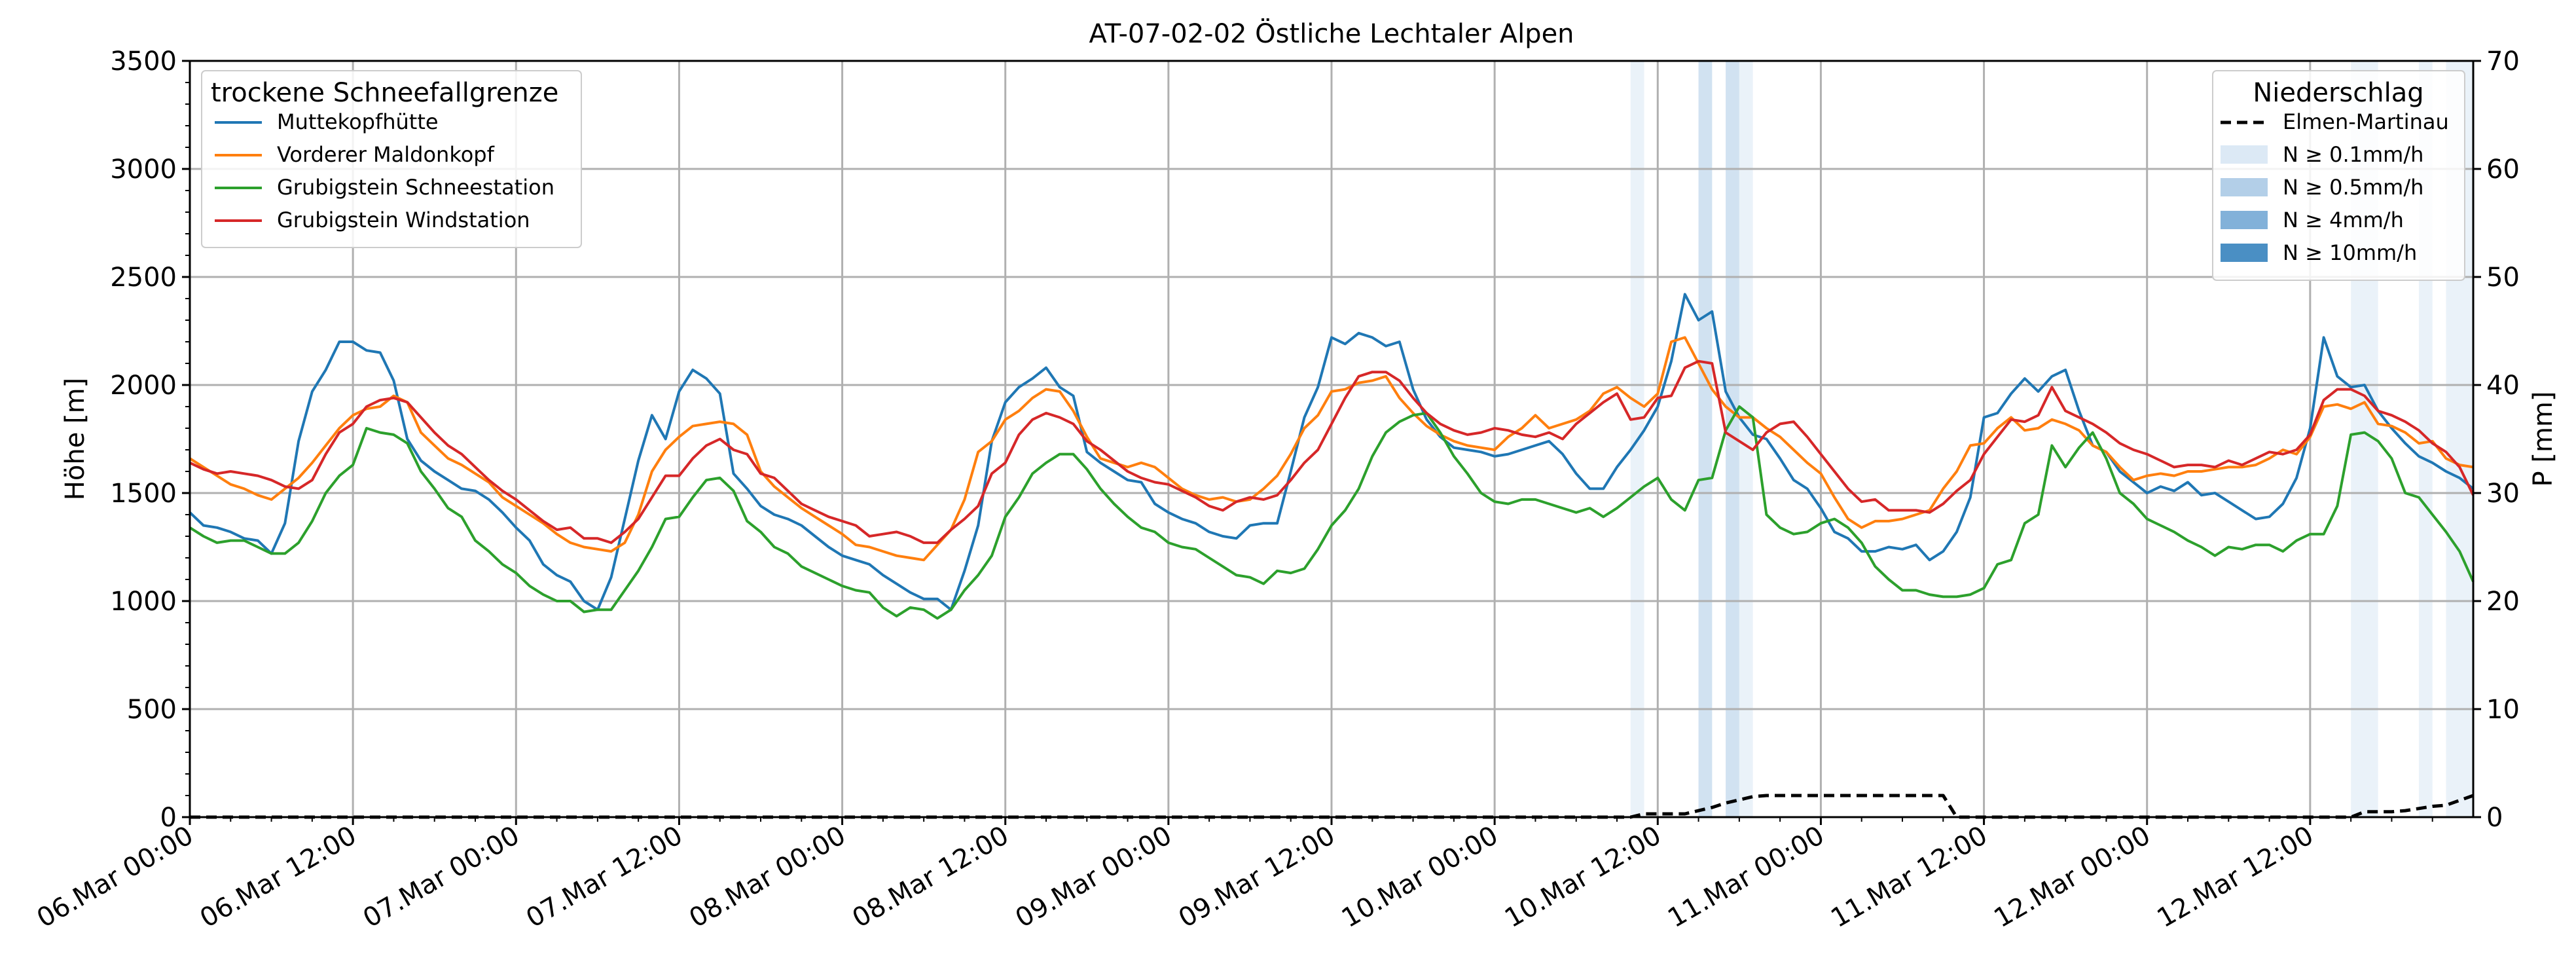  I want to click on y2-tick-label: 50, so click(2503, 278).